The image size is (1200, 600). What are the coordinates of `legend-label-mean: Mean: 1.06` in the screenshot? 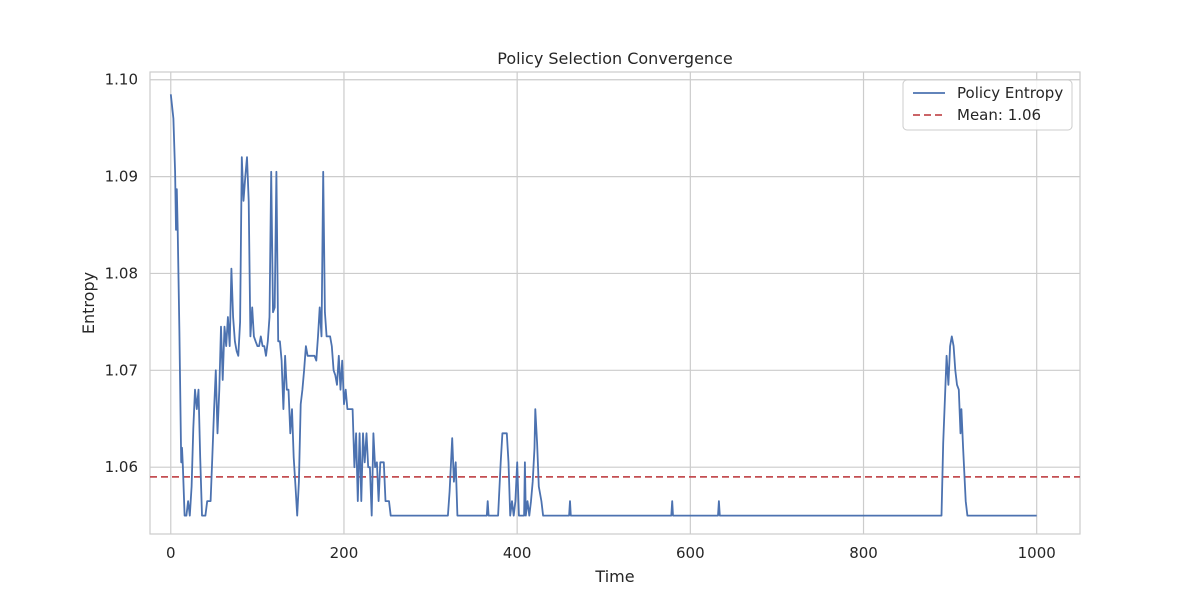 It's located at (999, 115).